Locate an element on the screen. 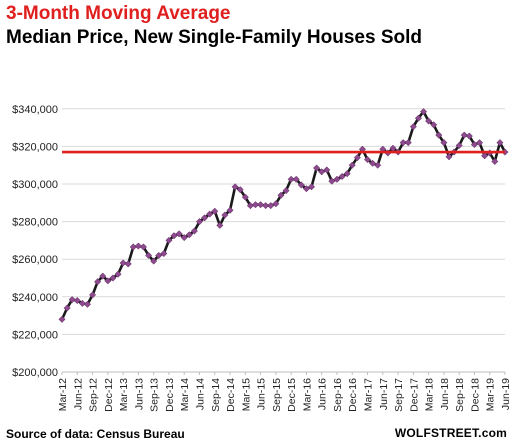 The image size is (513, 447). x-tick-label: Dec-18 is located at coordinates (475, 395).